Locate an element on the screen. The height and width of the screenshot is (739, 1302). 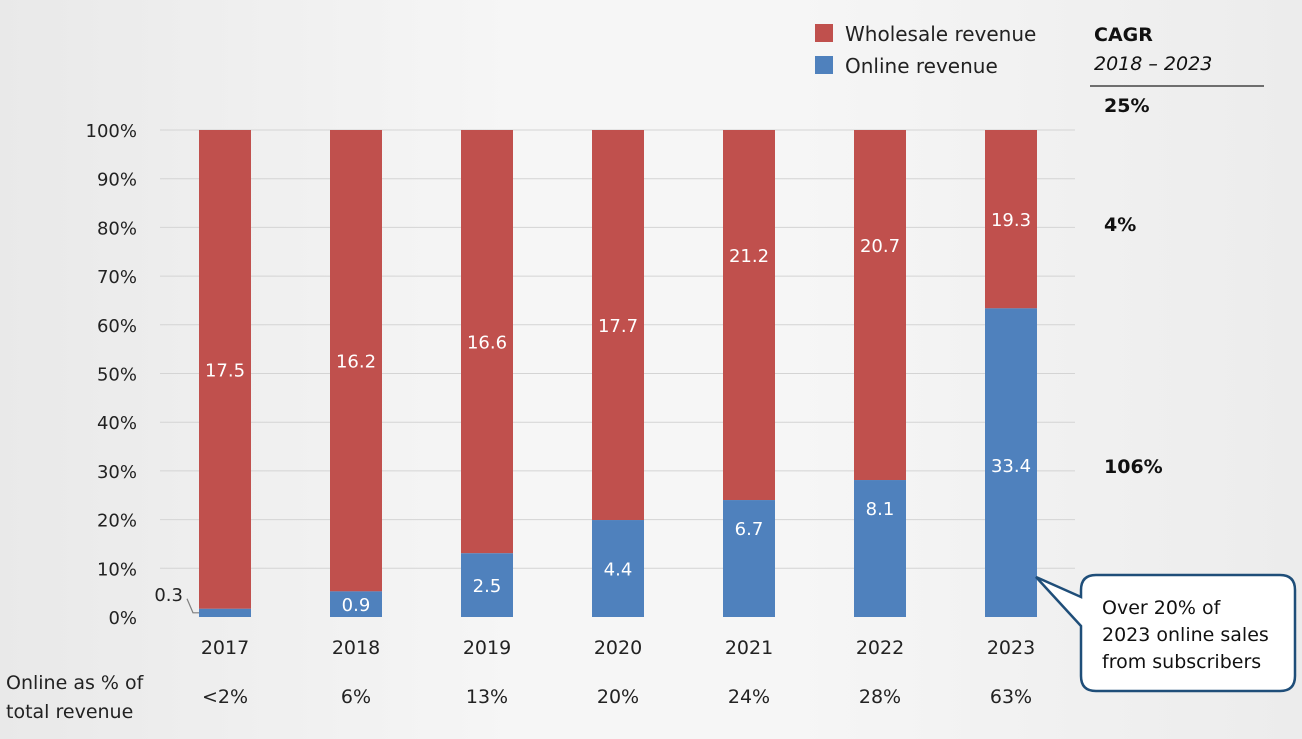
data-label-online-2018: 0.9 is located at coordinates (356, 605).